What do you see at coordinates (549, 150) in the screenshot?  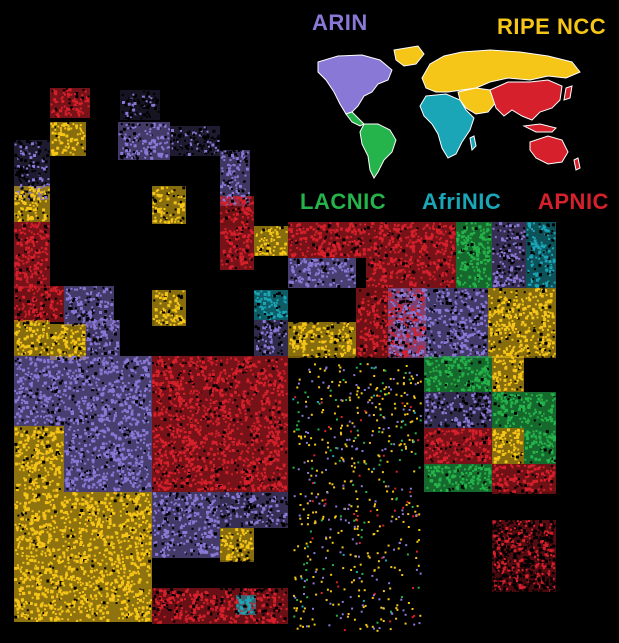 I see `region-australia` at bounding box center [549, 150].